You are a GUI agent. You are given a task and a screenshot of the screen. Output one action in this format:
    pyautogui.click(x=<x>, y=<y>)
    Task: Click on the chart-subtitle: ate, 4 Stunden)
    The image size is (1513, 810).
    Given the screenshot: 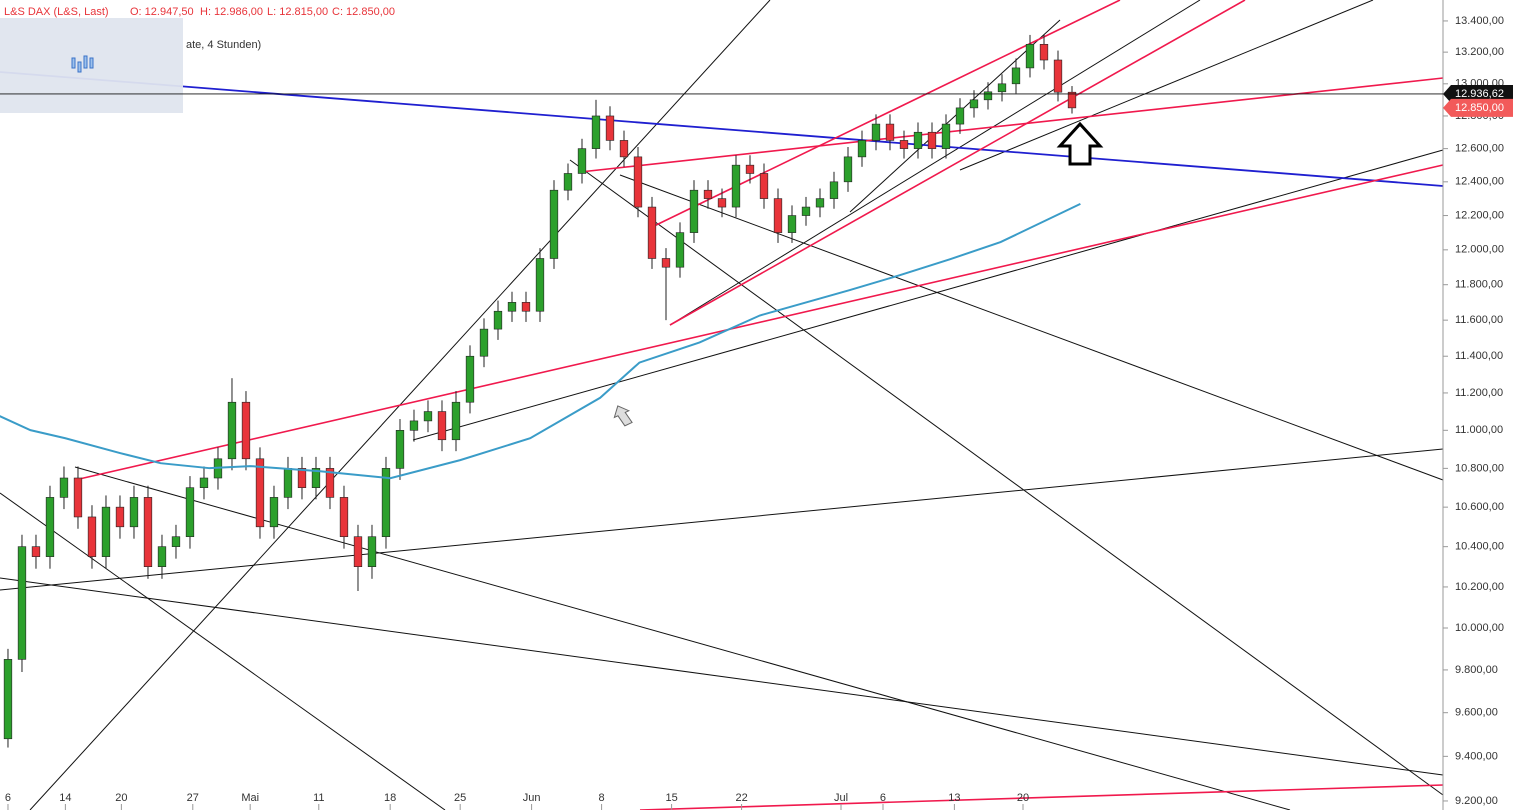 What is the action you would take?
    pyautogui.click(x=223, y=45)
    